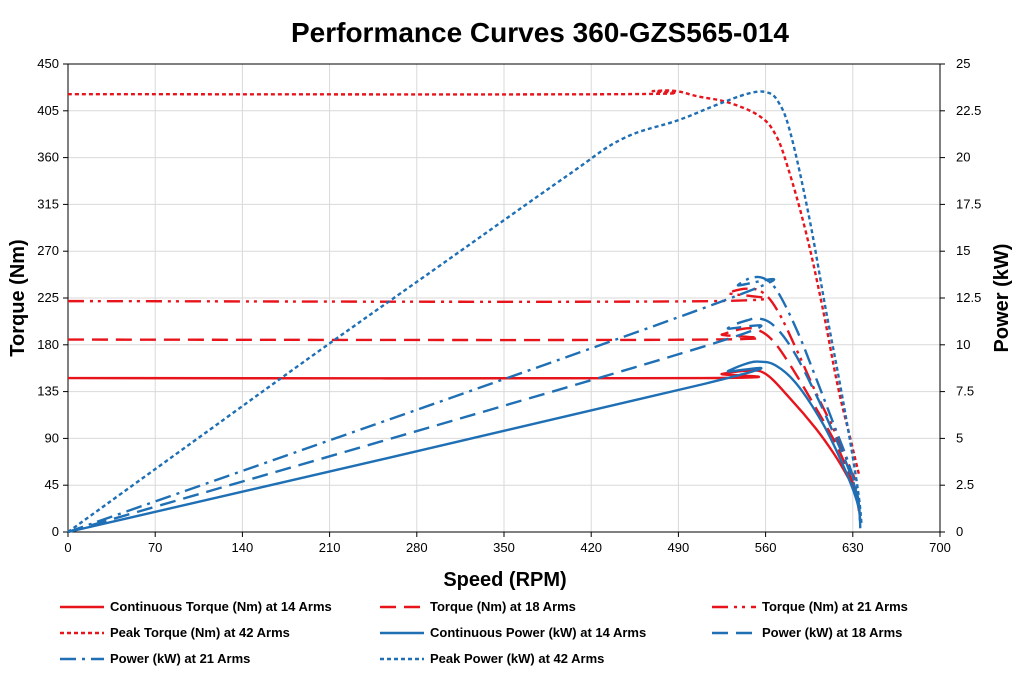  Describe the element at coordinates (538, 632) in the screenshot. I see `legend-label-5: Continuous Power (kW) at 14 Arms` at that location.